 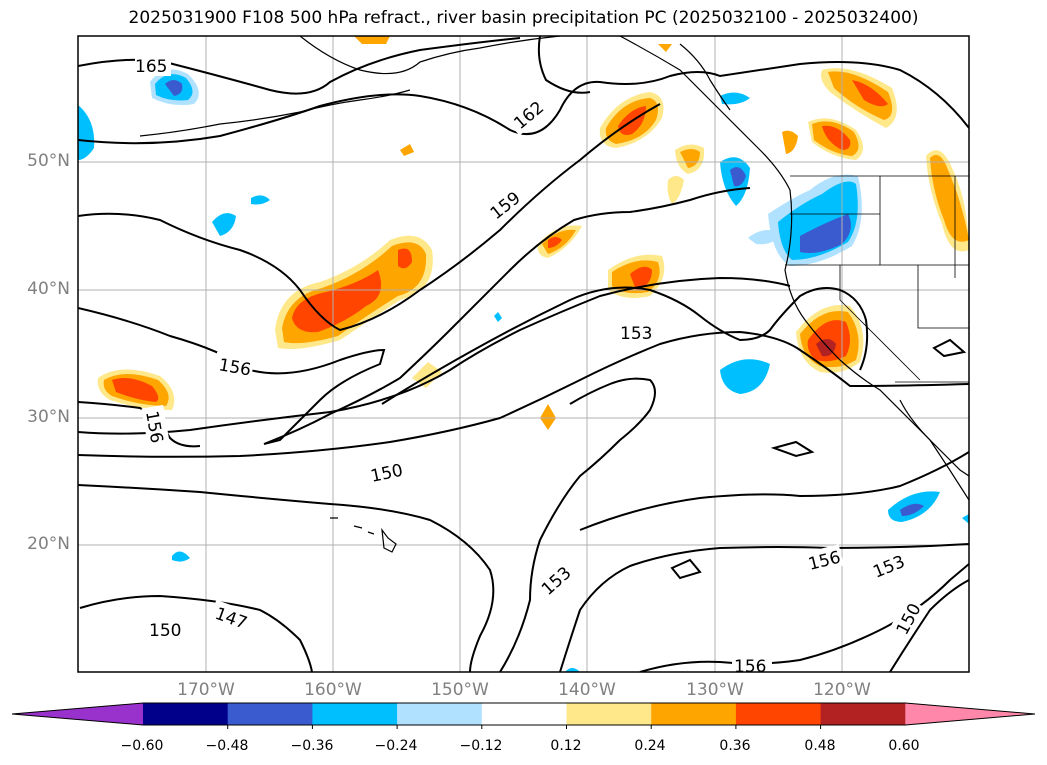 I want to click on lon-label: 150°W, so click(x=460, y=690).